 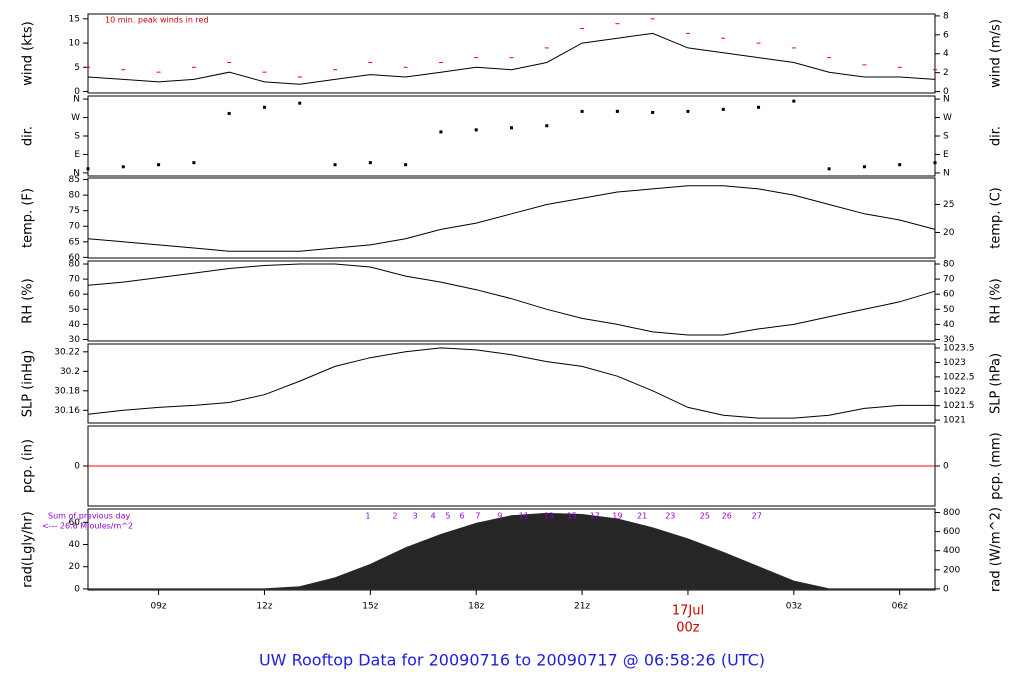 What do you see at coordinates (75, 227) in the screenshot?
I see `y-tick-label: 70` at bounding box center [75, 227].